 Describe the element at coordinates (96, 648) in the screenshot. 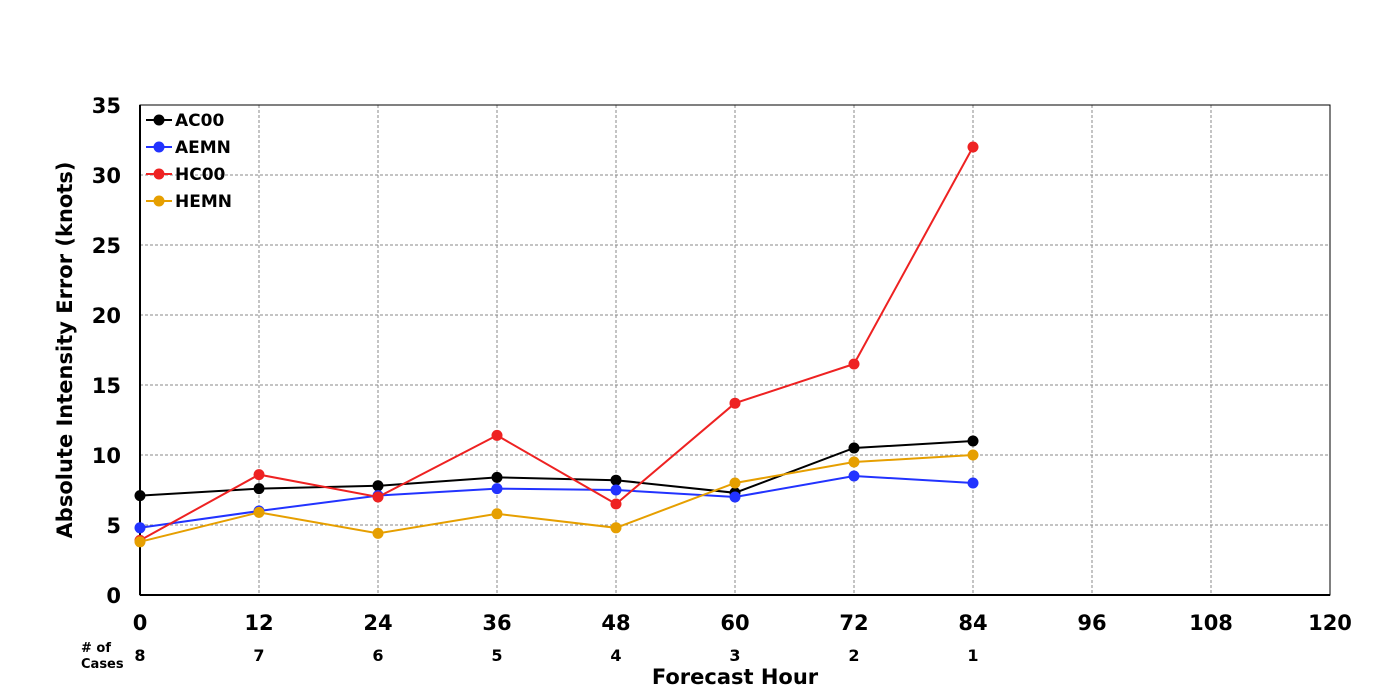

I see `cases-title-line-1: # of` at that location.